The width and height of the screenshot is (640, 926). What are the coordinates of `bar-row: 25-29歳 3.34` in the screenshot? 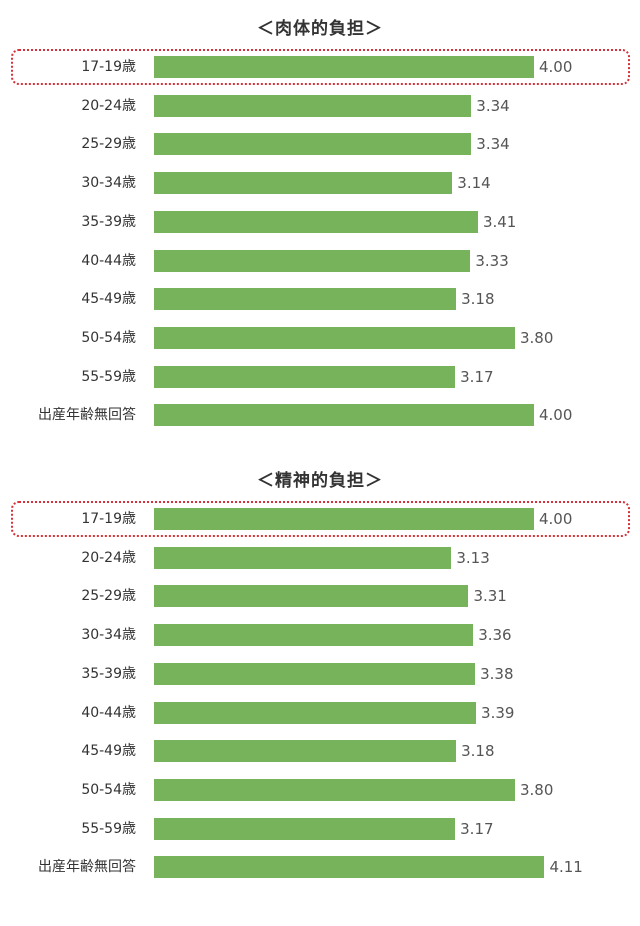 It's located at (320, 144).